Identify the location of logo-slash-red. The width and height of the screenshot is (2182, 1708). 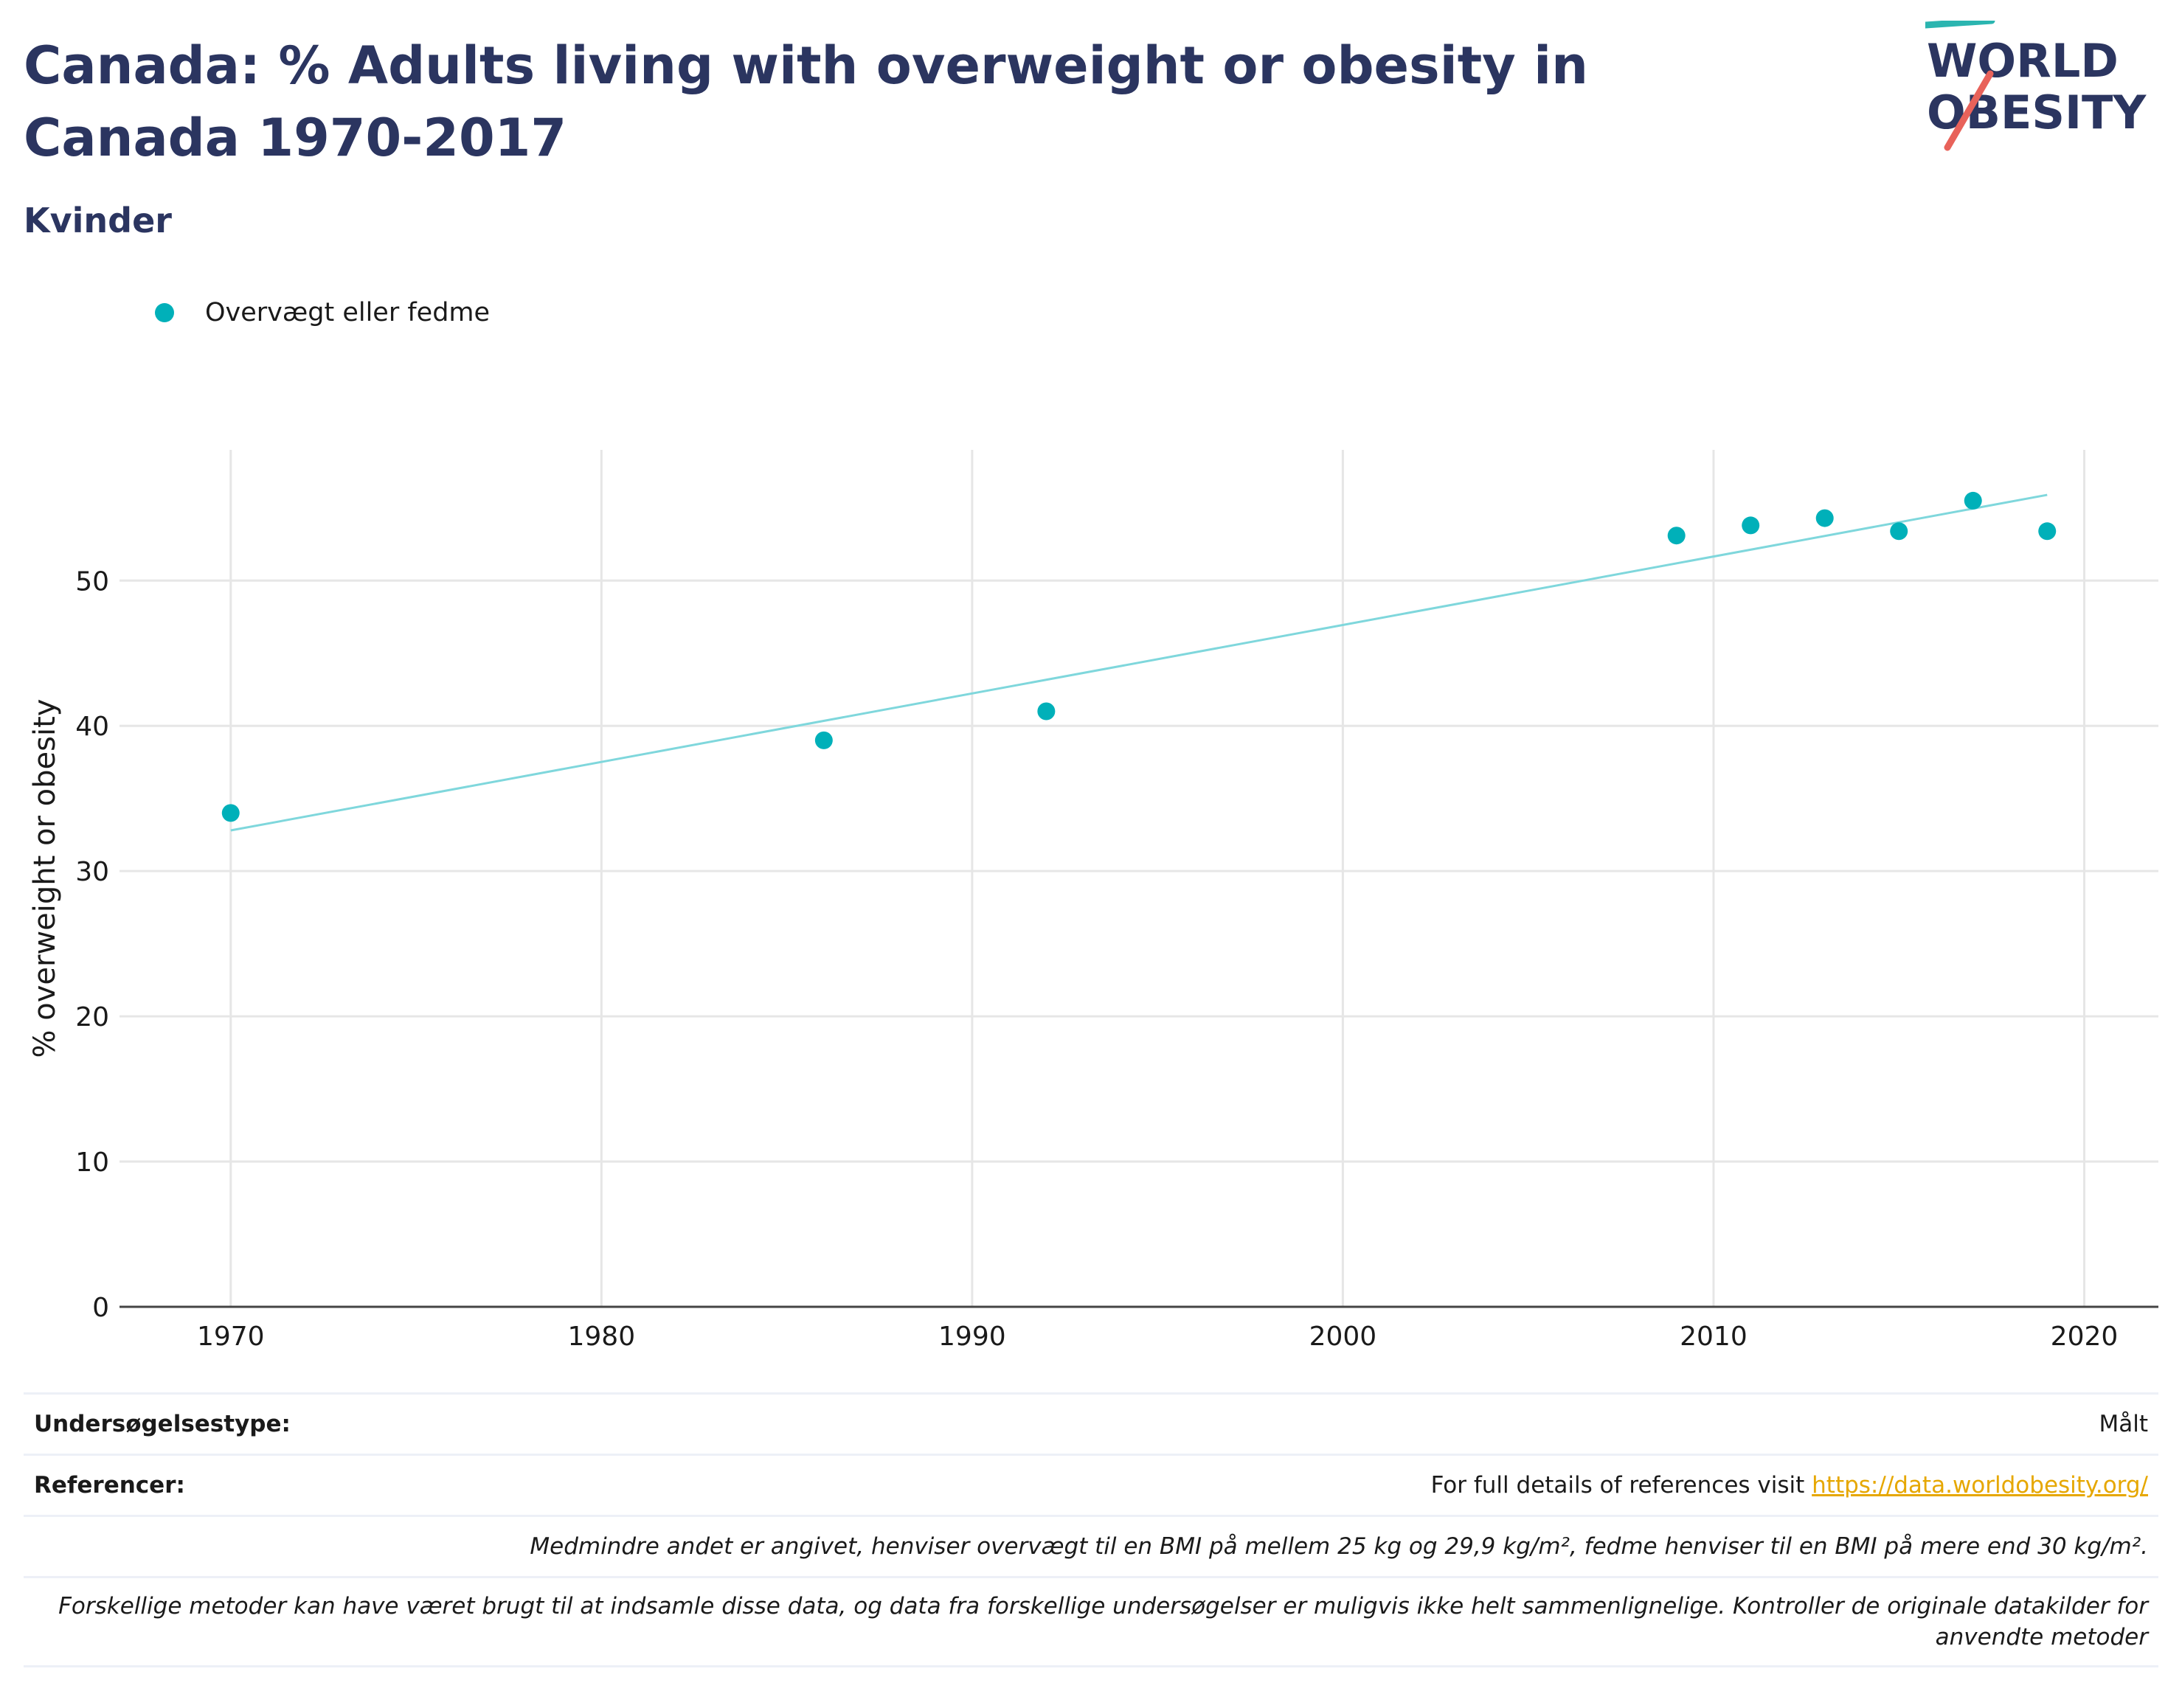
(1969, 111).